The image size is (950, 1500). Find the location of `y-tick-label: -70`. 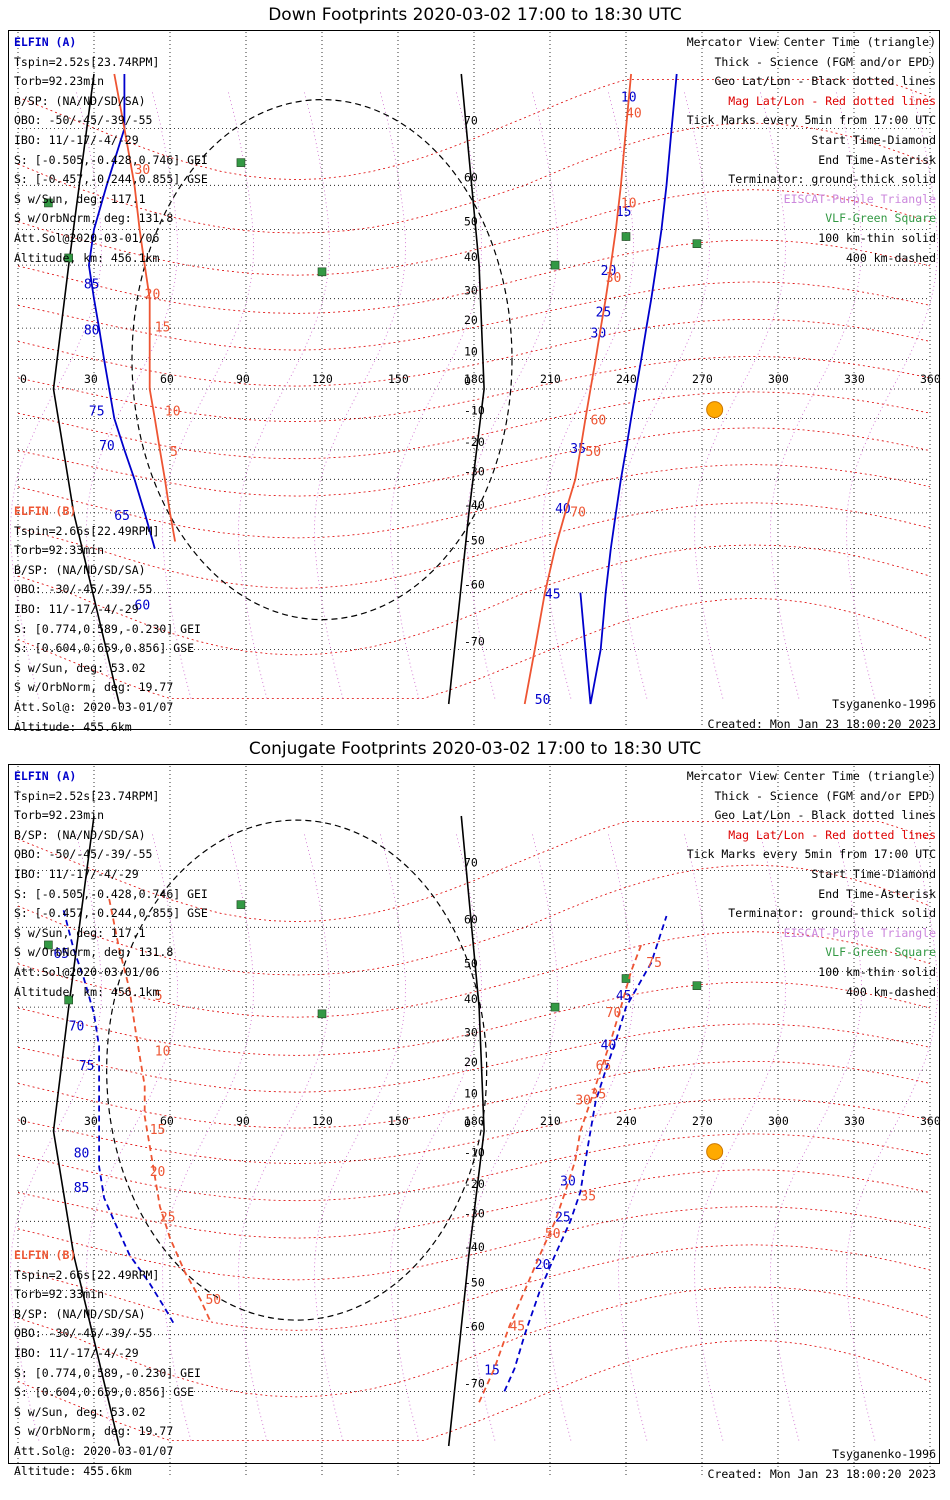

y-tick-label: -70 is located at coordinates (474, 1383).